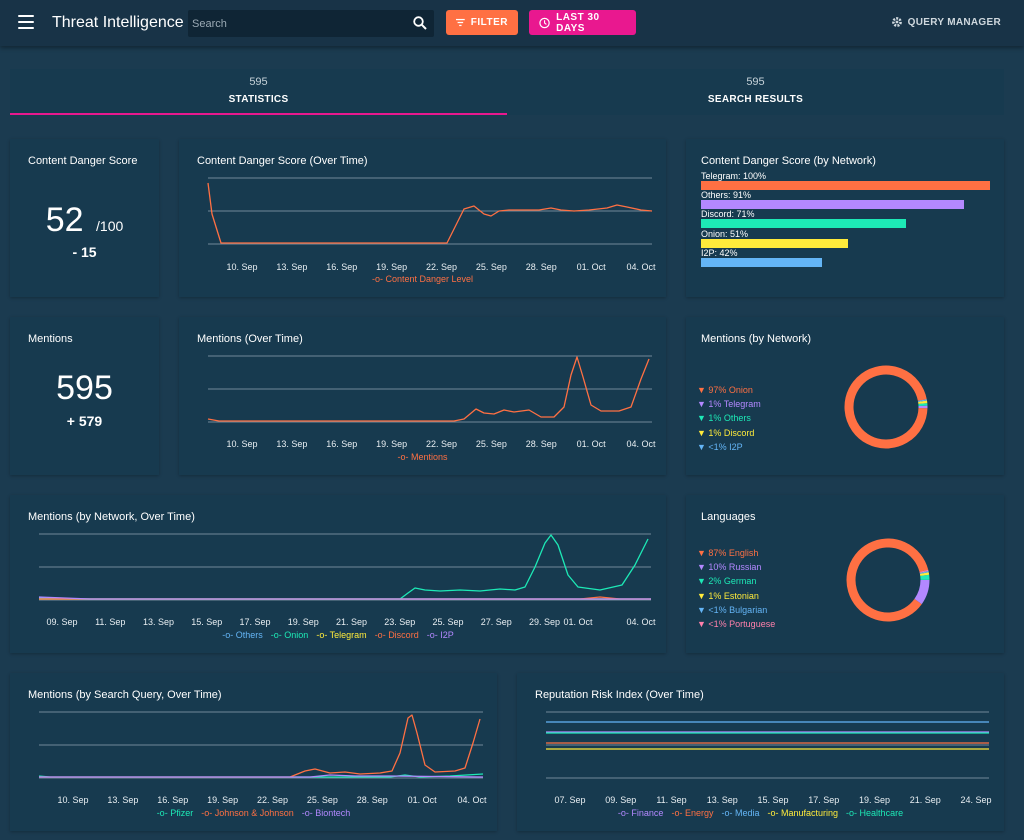 This screenshot has width=1024, height=840. I want to click on card-title: Mentions (by Network), so click(756, 339).